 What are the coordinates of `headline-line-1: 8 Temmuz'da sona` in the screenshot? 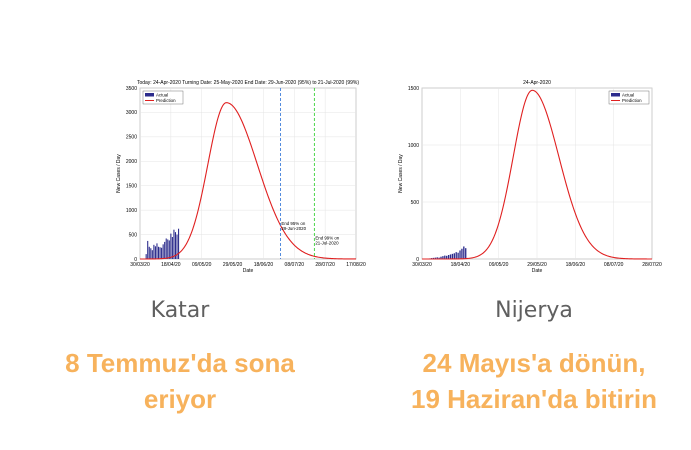 It's located at (180, 363).